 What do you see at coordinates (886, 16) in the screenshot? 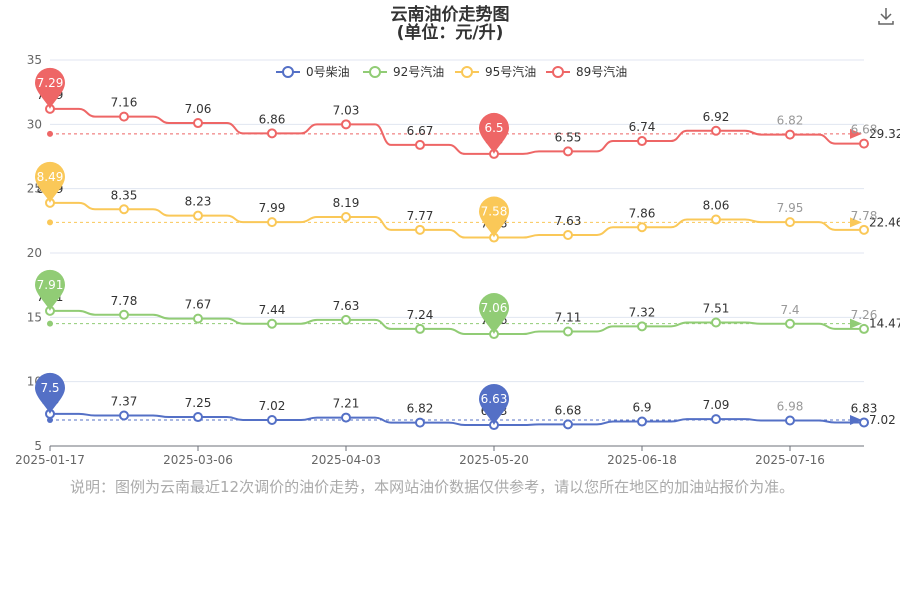
I see `download-icon` at bounding box center [886, 16].